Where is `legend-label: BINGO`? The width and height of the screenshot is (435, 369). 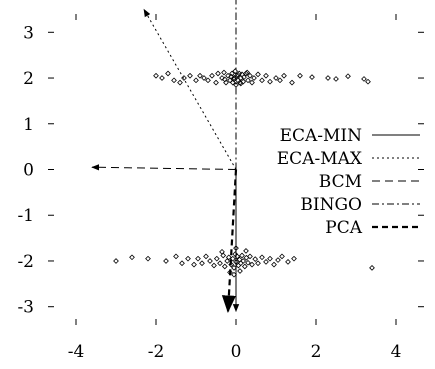
legend-label: BINGO is located at coordinates (331, 205).